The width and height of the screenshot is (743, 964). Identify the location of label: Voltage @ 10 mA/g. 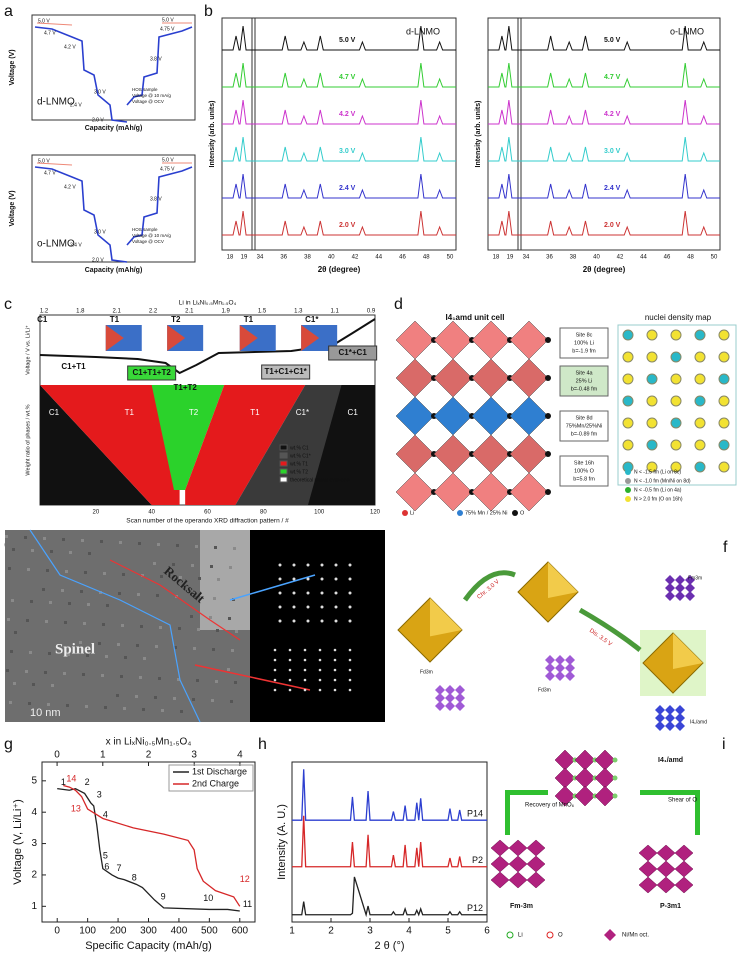
(151, 235).